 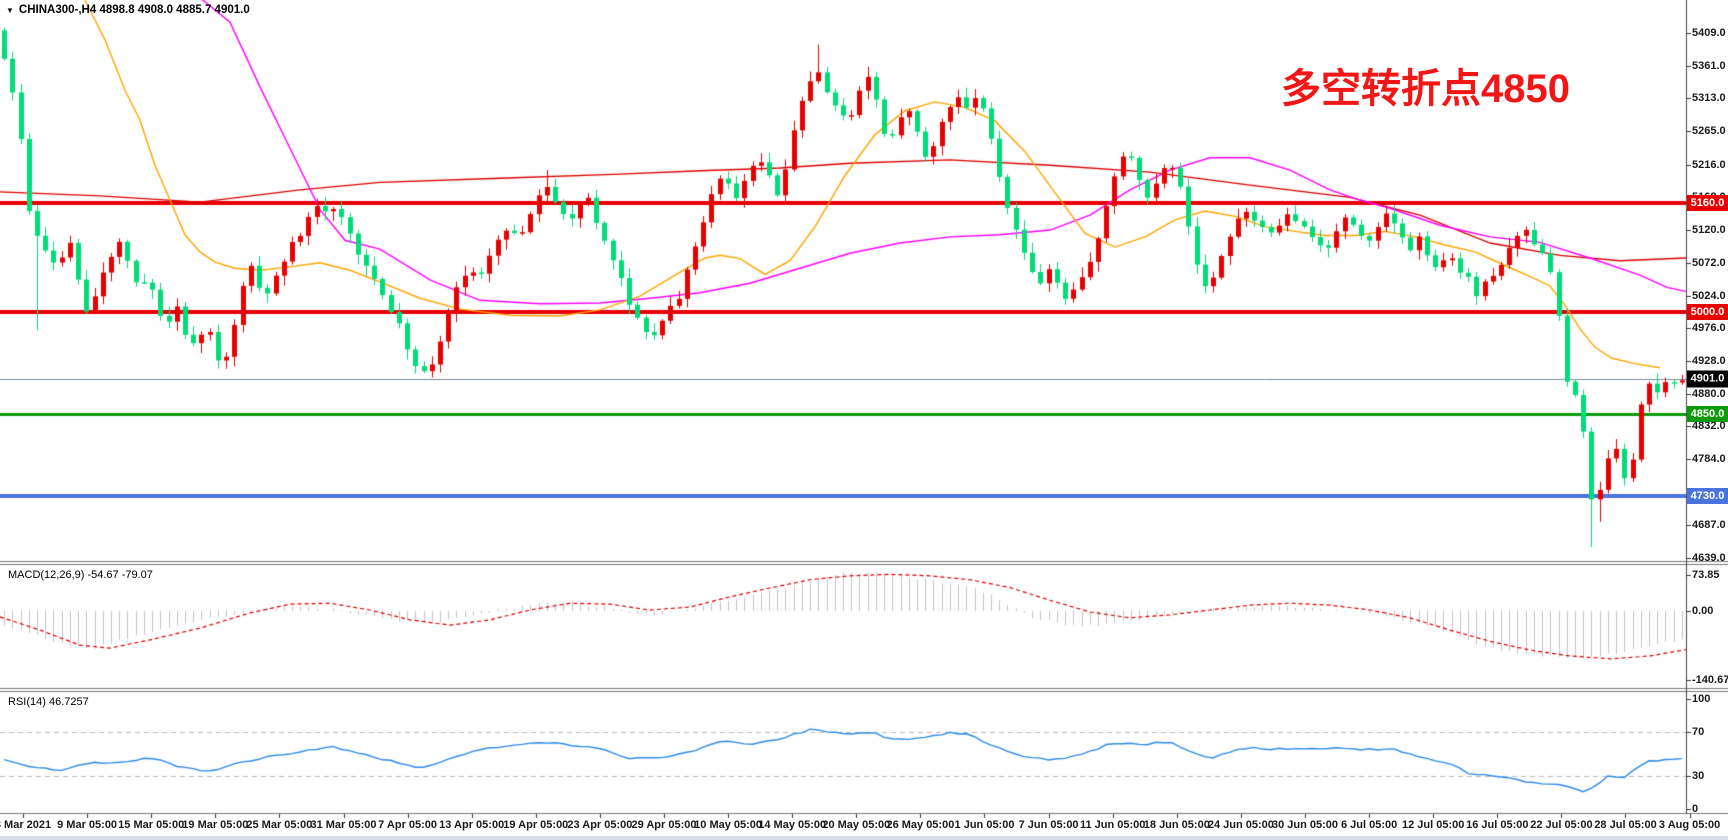 I want to click on time-axis-label: 18 Jun 05:00, so click(x=1176, y=825).